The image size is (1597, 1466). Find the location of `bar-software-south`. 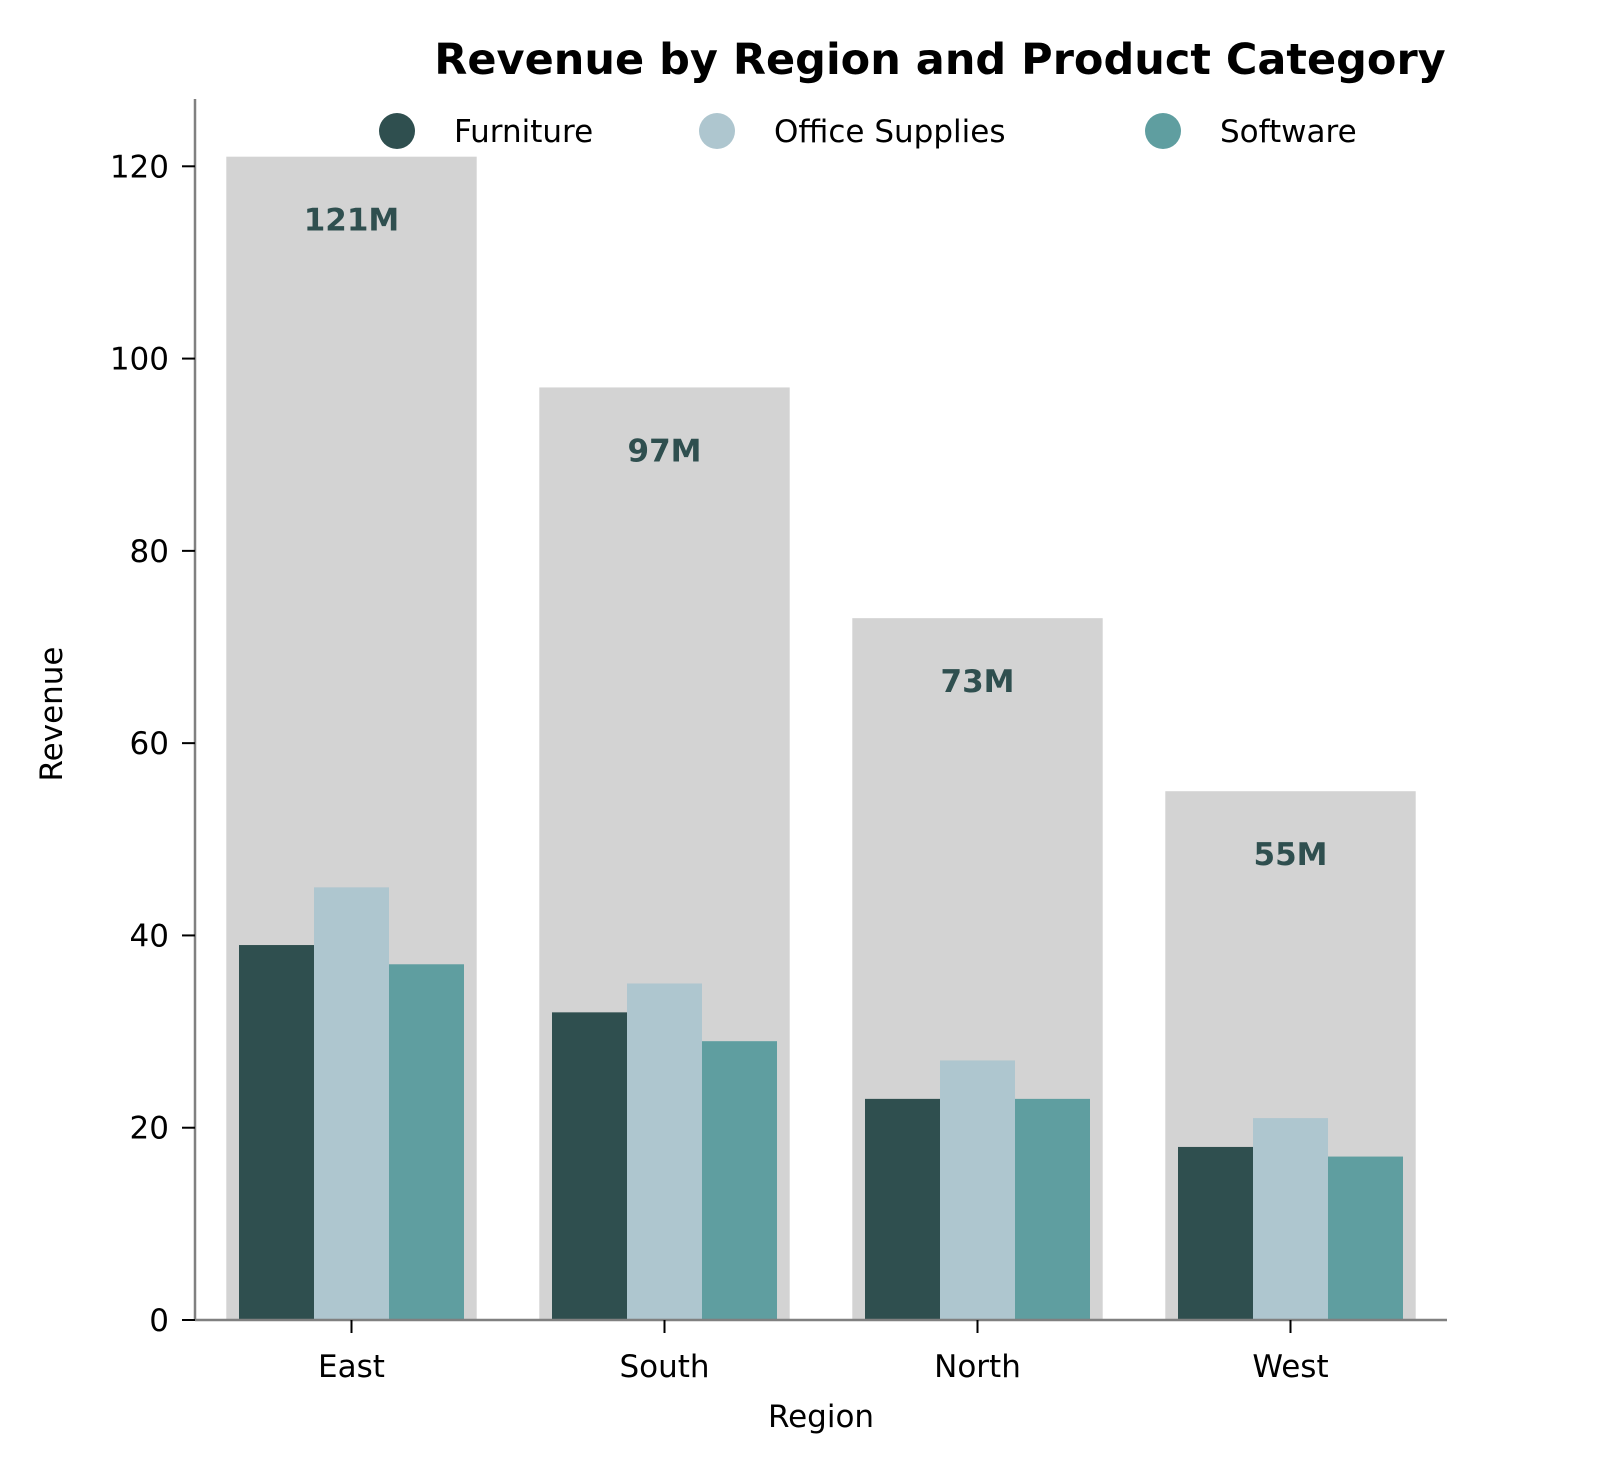

bar-software-south is located at coordinates (739, 1180).